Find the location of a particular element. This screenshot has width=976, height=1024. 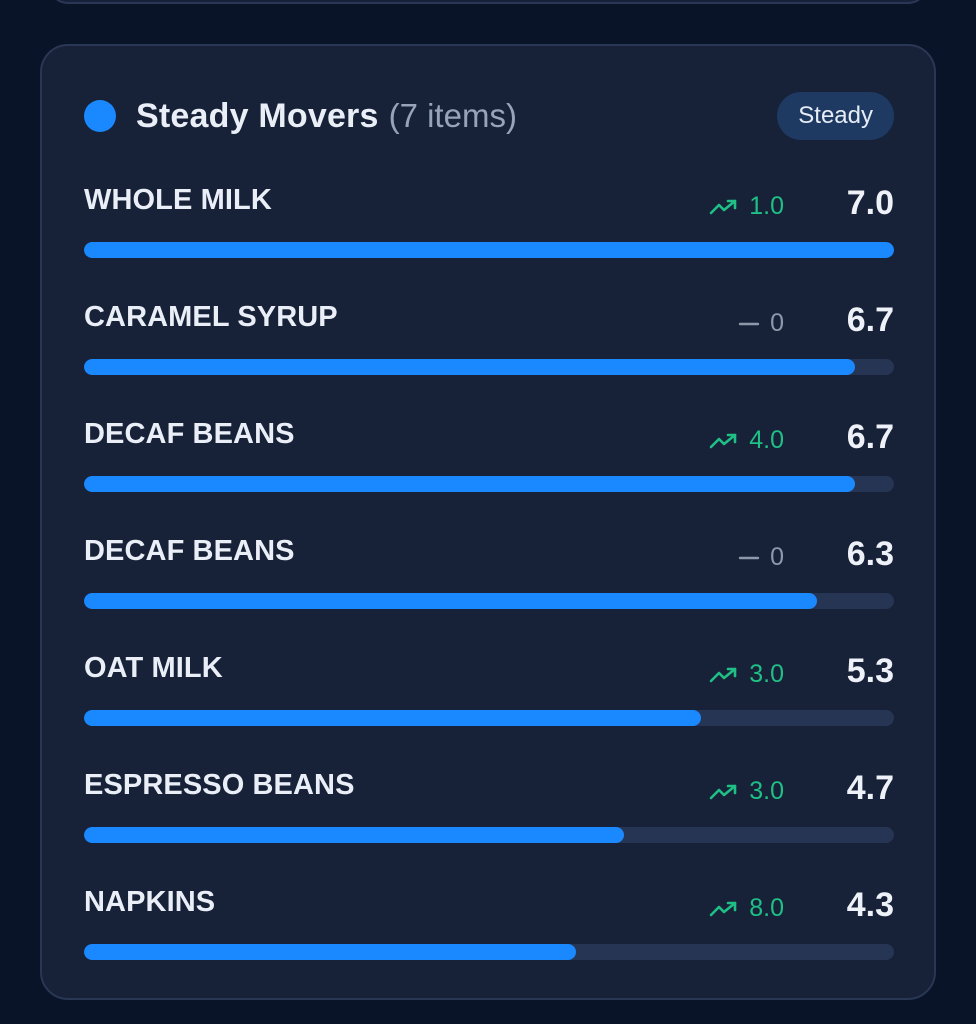

item-count: (7 items) is located at coordinates (452, 115).